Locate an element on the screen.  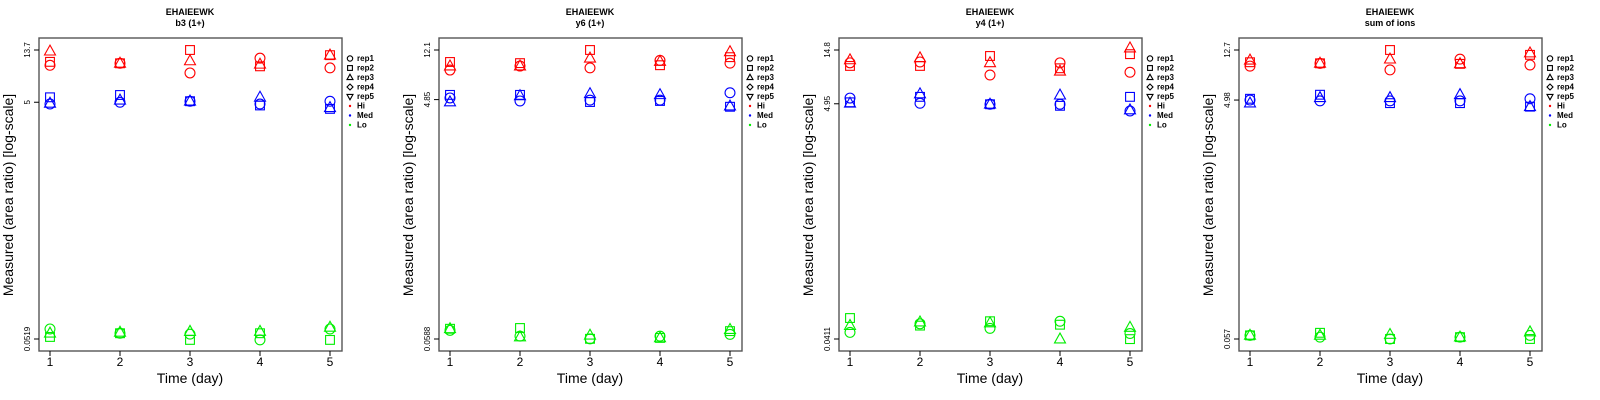
x-tick-label: 4 is located at coordinates (260, 362).